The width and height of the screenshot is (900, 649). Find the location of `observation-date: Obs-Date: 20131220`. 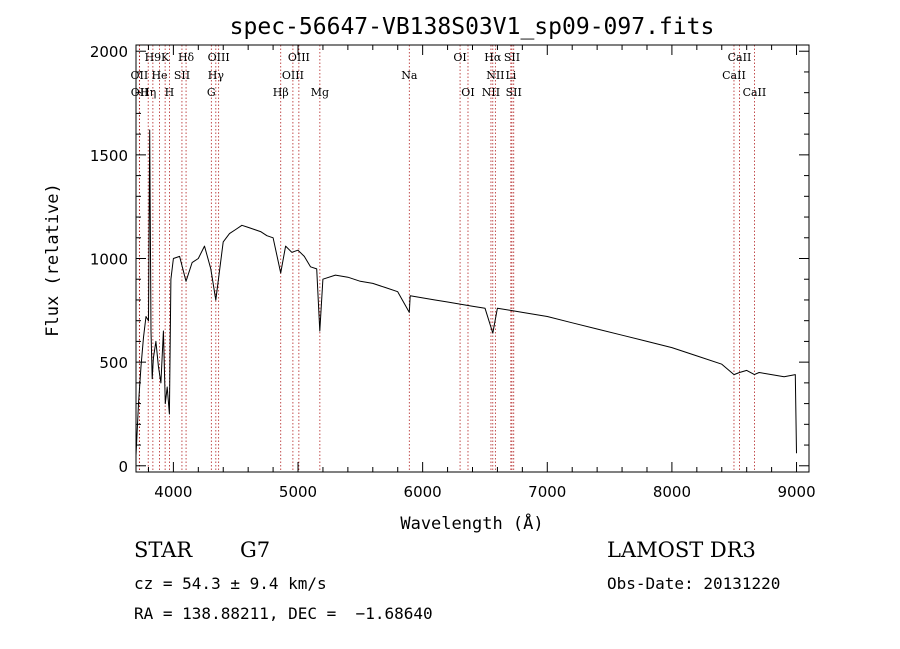

observation-date: Obs-Date: 20131220 is located at coordinates (694, 583).